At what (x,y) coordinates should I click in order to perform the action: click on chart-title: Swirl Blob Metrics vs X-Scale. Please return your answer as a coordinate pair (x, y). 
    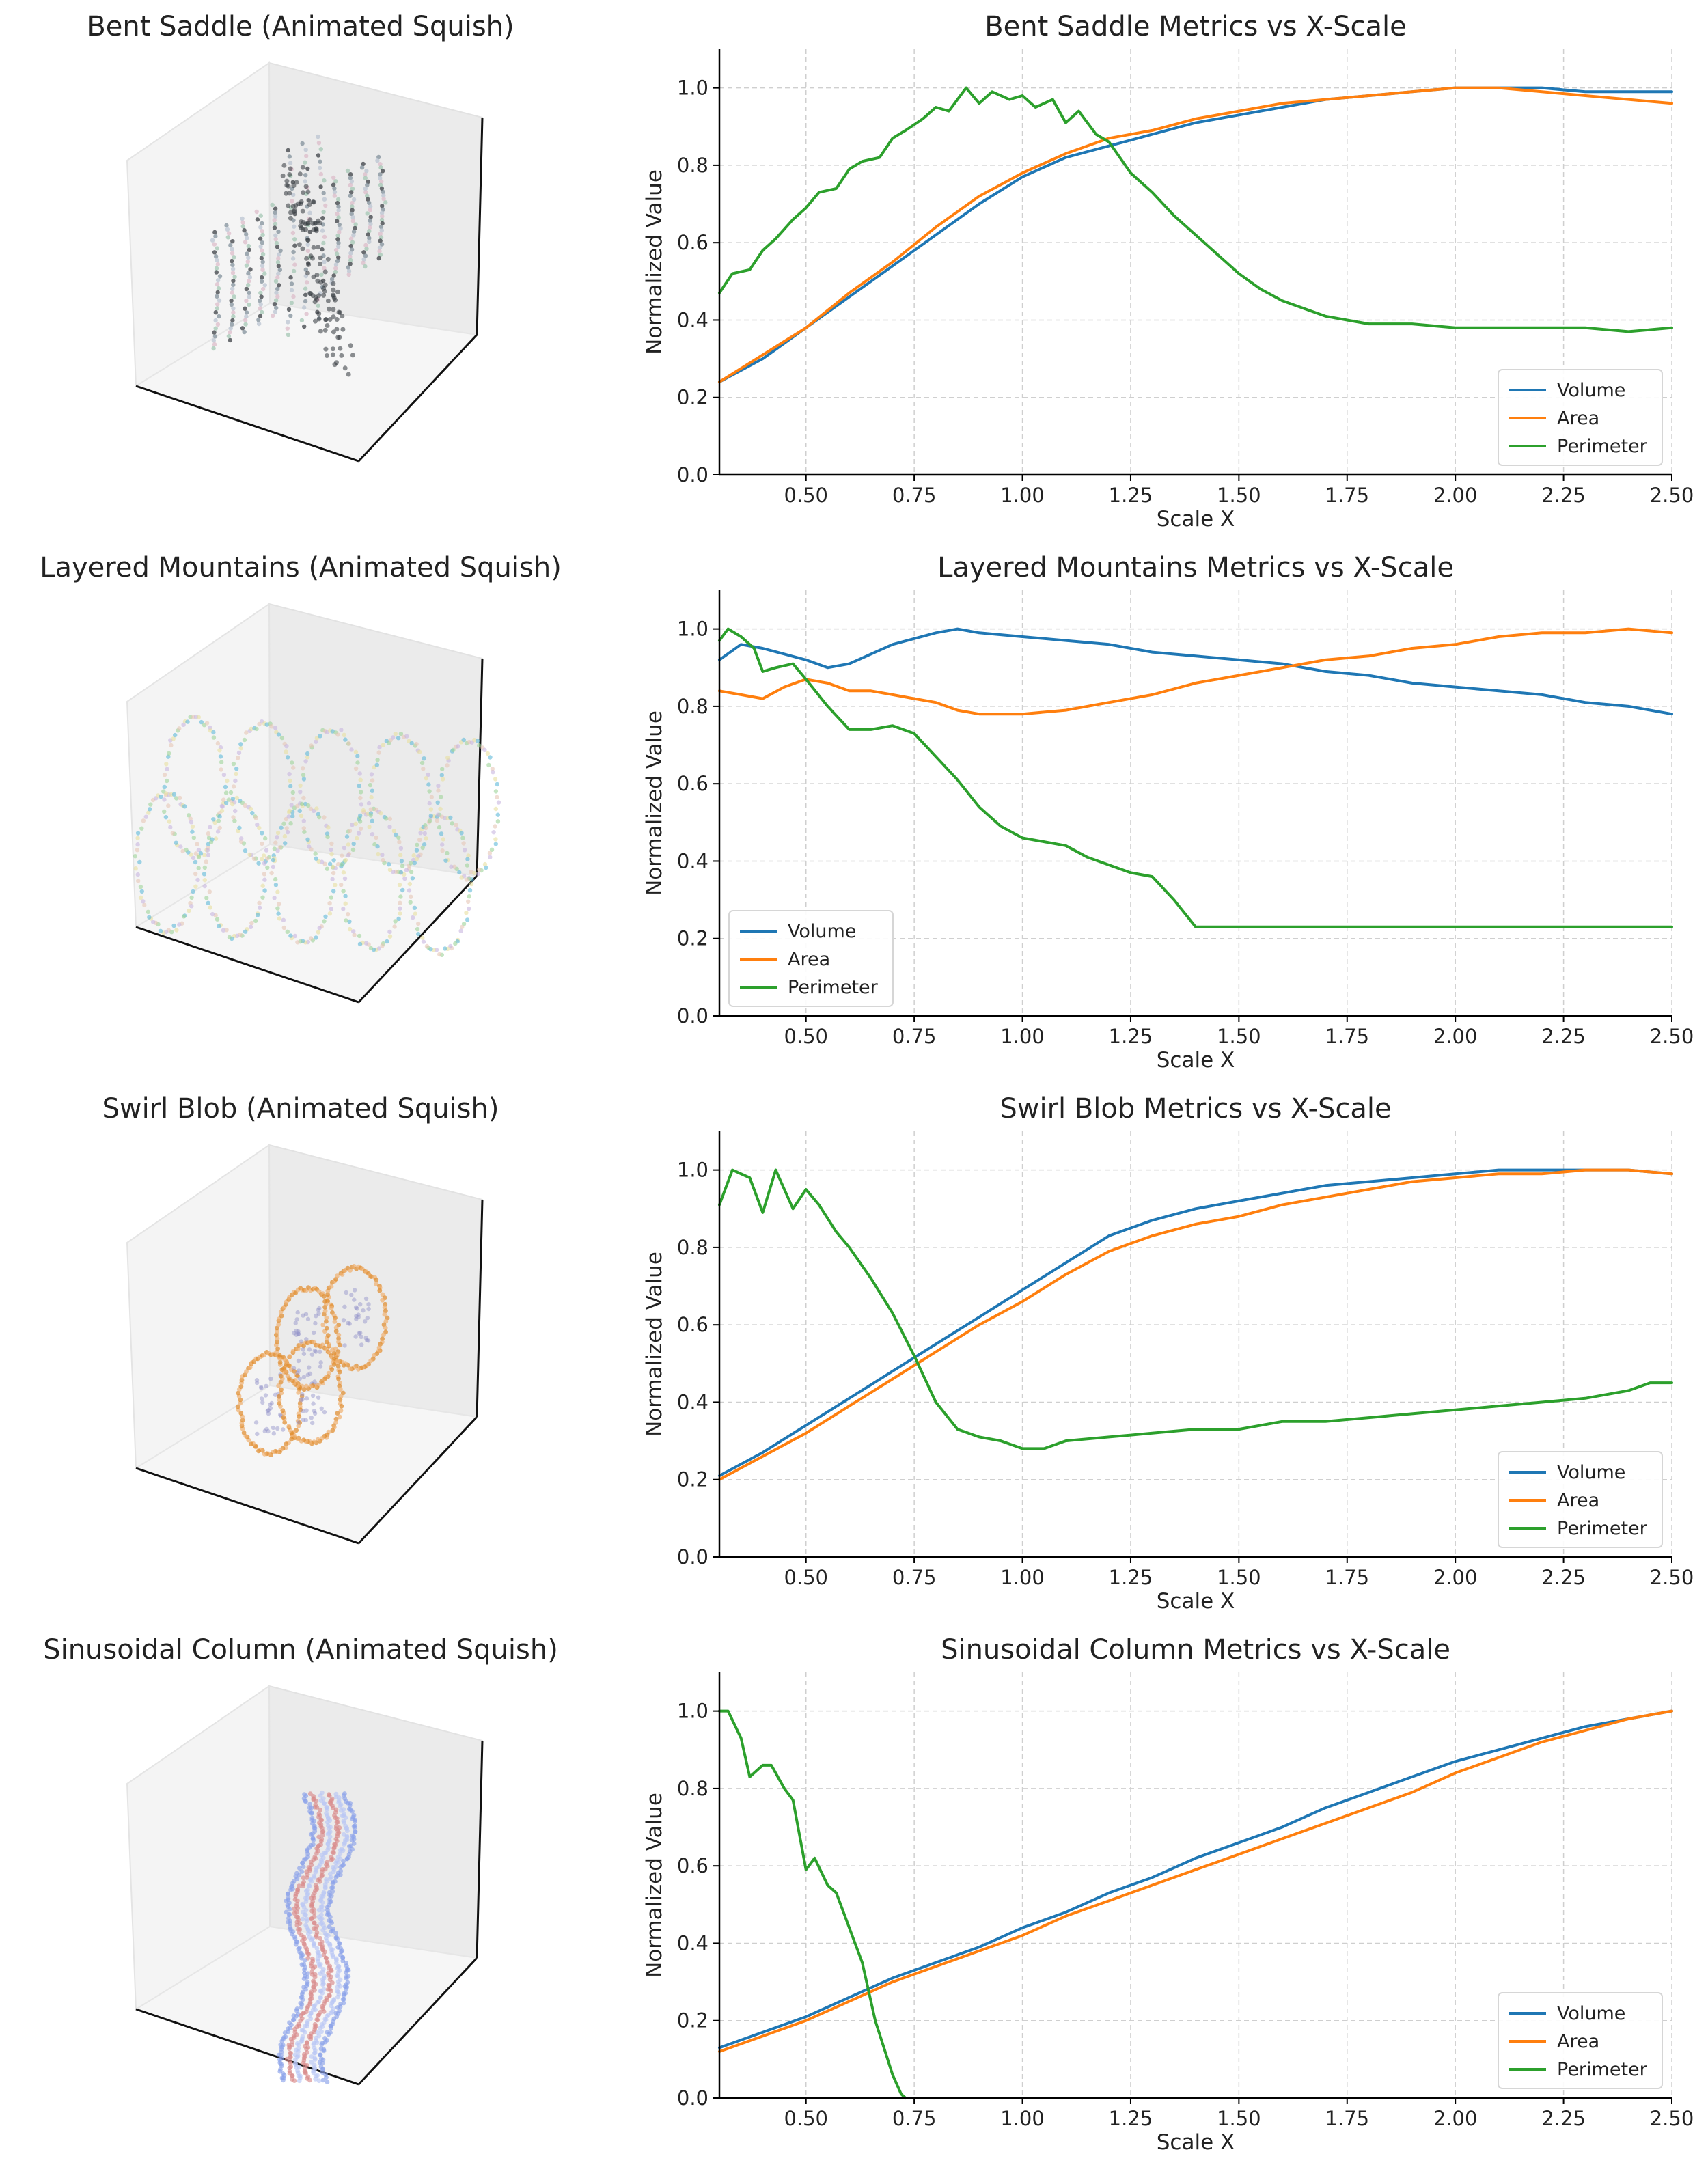
    Looking at the image, I should click on (1195, 1108).